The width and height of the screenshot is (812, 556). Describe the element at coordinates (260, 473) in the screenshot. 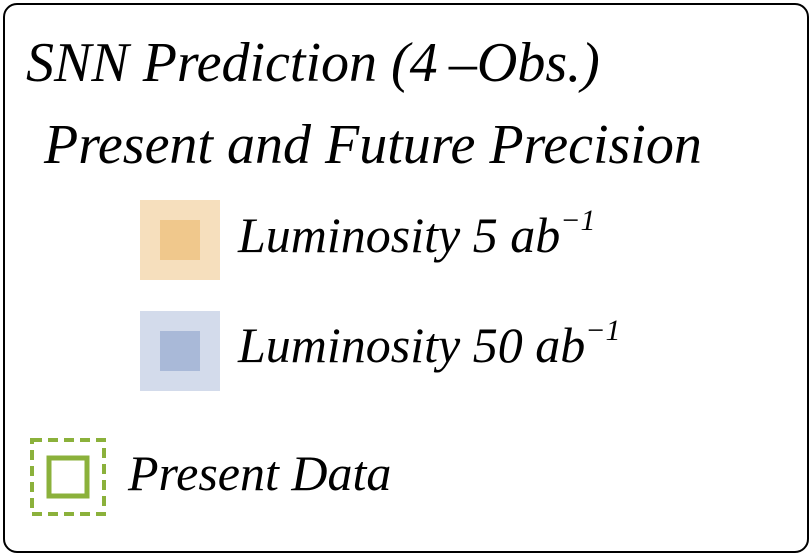

I see `legend-label-present-data: Present Data` at that location.